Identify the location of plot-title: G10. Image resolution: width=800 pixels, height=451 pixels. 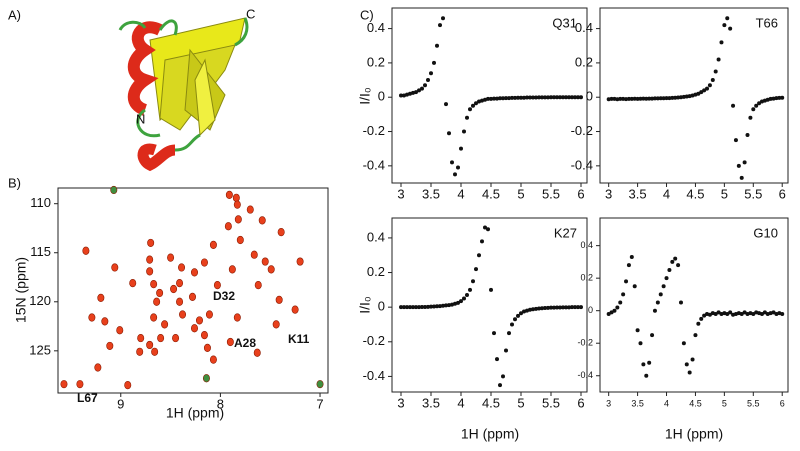
(765, 232).